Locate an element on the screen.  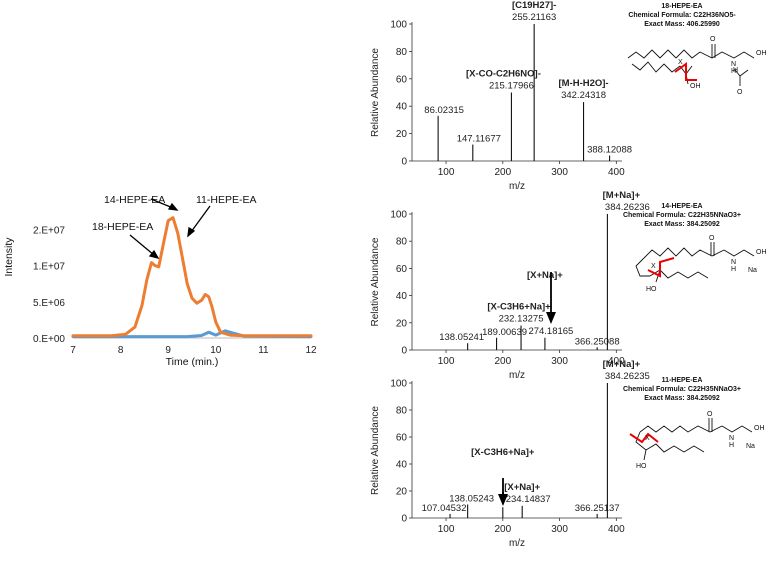
atom-n-11: N is located at coordinates (731, 438).